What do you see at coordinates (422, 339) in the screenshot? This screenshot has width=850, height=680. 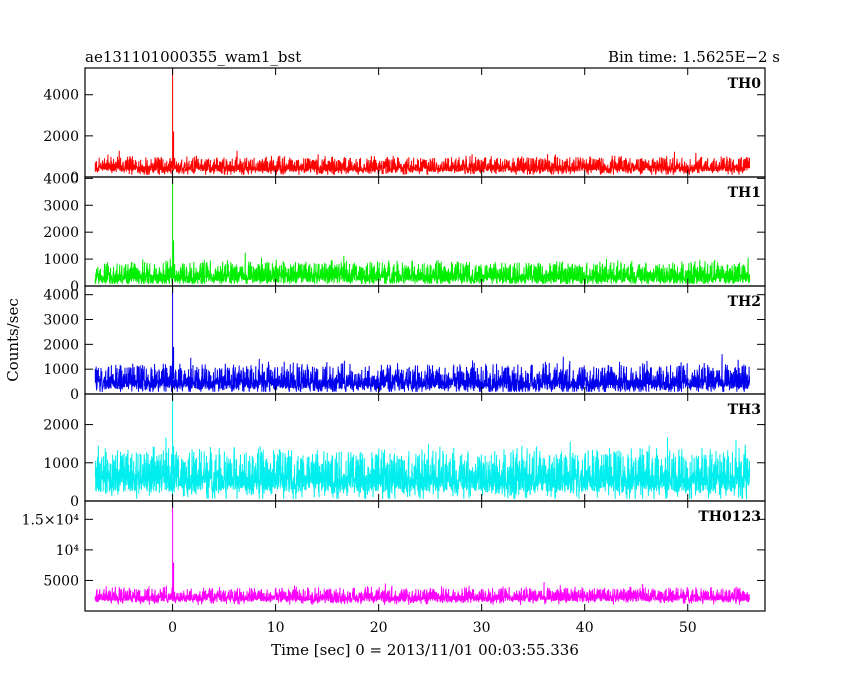 I see `series-line-th2` at bounding box center [422, 339].